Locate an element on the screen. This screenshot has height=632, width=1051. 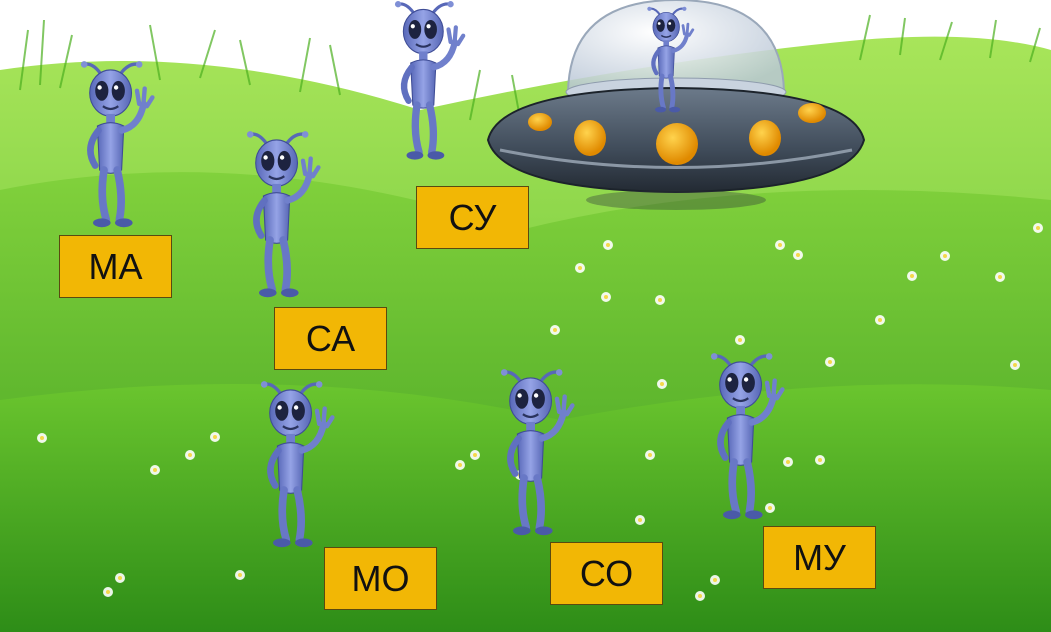
syllable-card-mu: МУ is located at coordinates (819, 557).